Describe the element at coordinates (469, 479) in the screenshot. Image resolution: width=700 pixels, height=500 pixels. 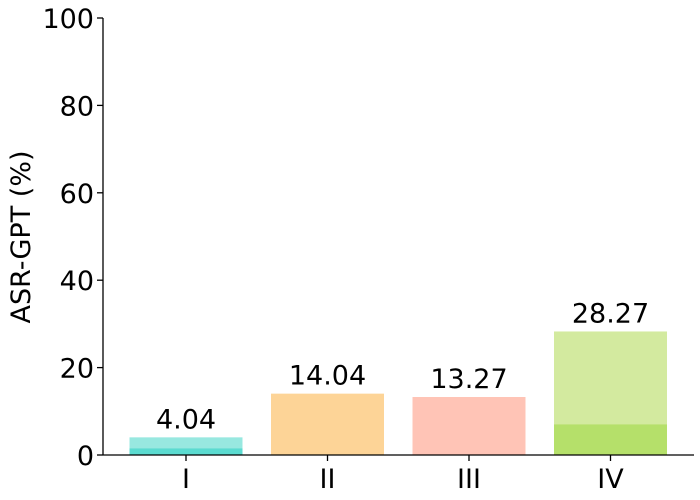
I see `x-tick-label: III` at that location.